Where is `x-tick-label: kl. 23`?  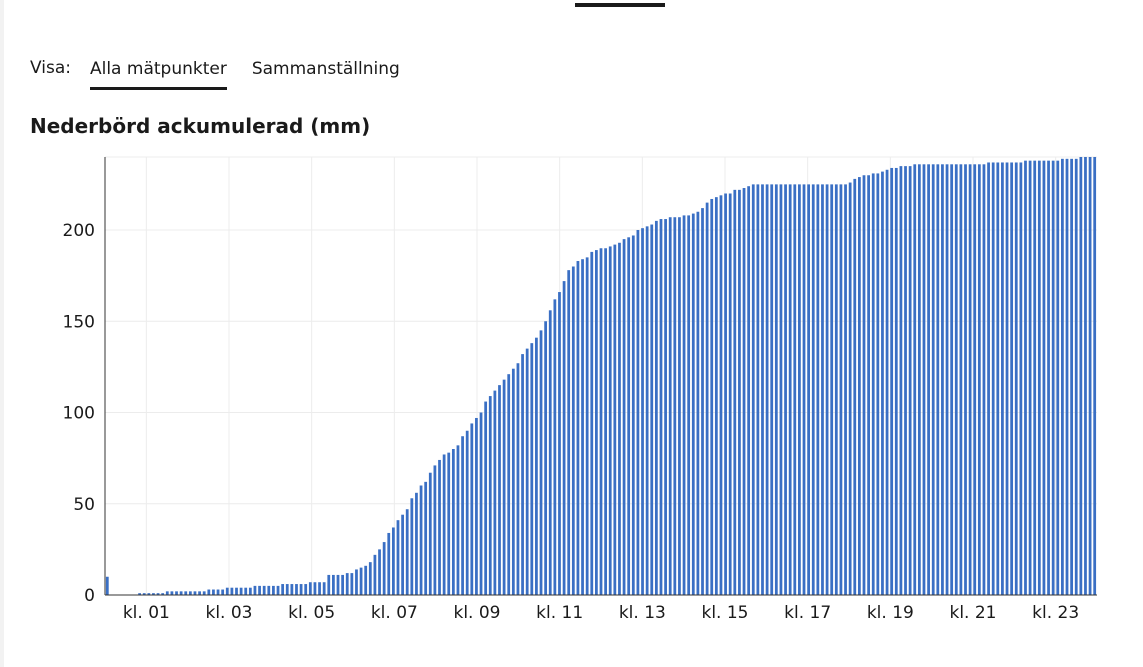
x-tick-label: kl. 23 is located at coordinates (1055, 613).